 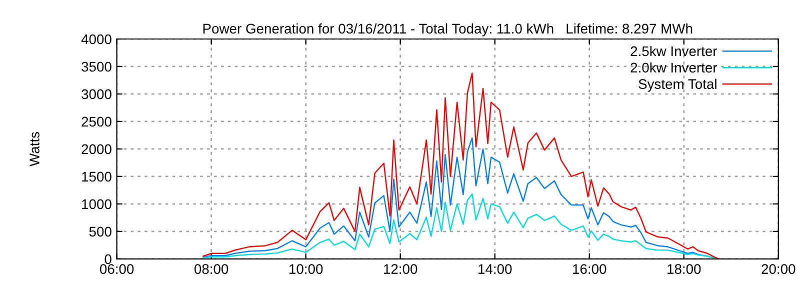 What do you see at coordinates (97, 204) in the screenshot?
I see `y-tick-label: 1000` at bounding box center [97, 204].